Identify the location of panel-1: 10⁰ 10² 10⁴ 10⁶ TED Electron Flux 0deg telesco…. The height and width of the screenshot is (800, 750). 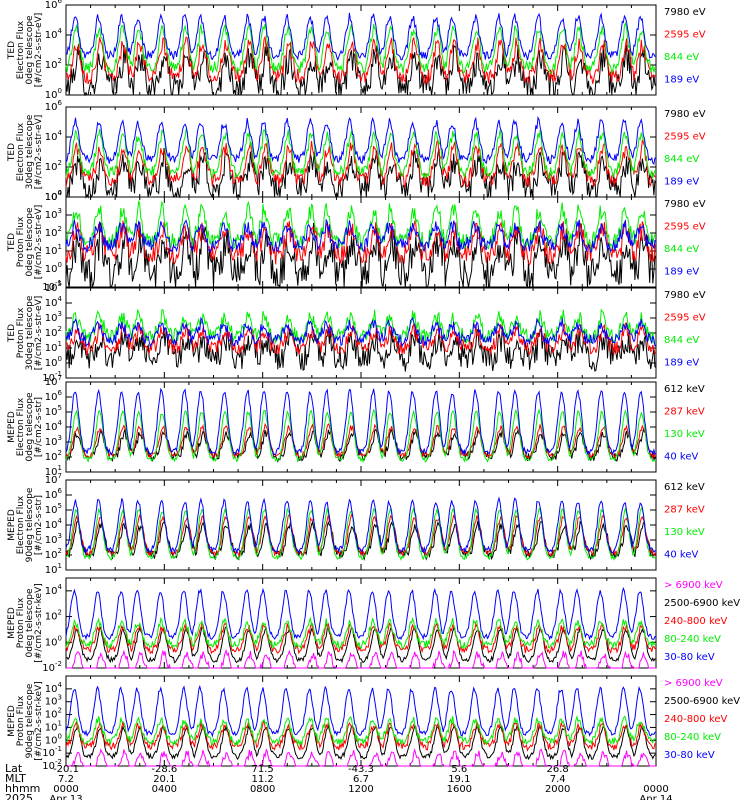
(356, 50).